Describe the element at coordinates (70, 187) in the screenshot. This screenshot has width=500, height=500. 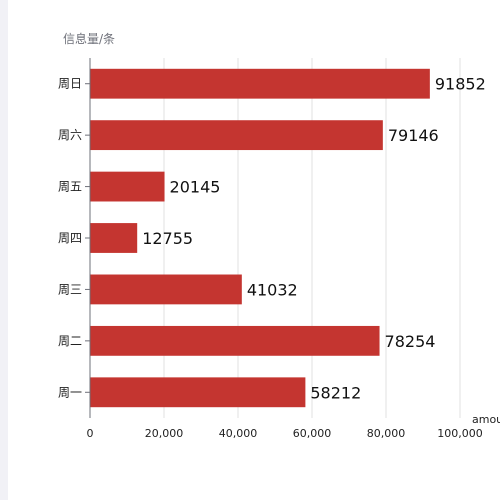
I see `category-label: 周五` at that location.